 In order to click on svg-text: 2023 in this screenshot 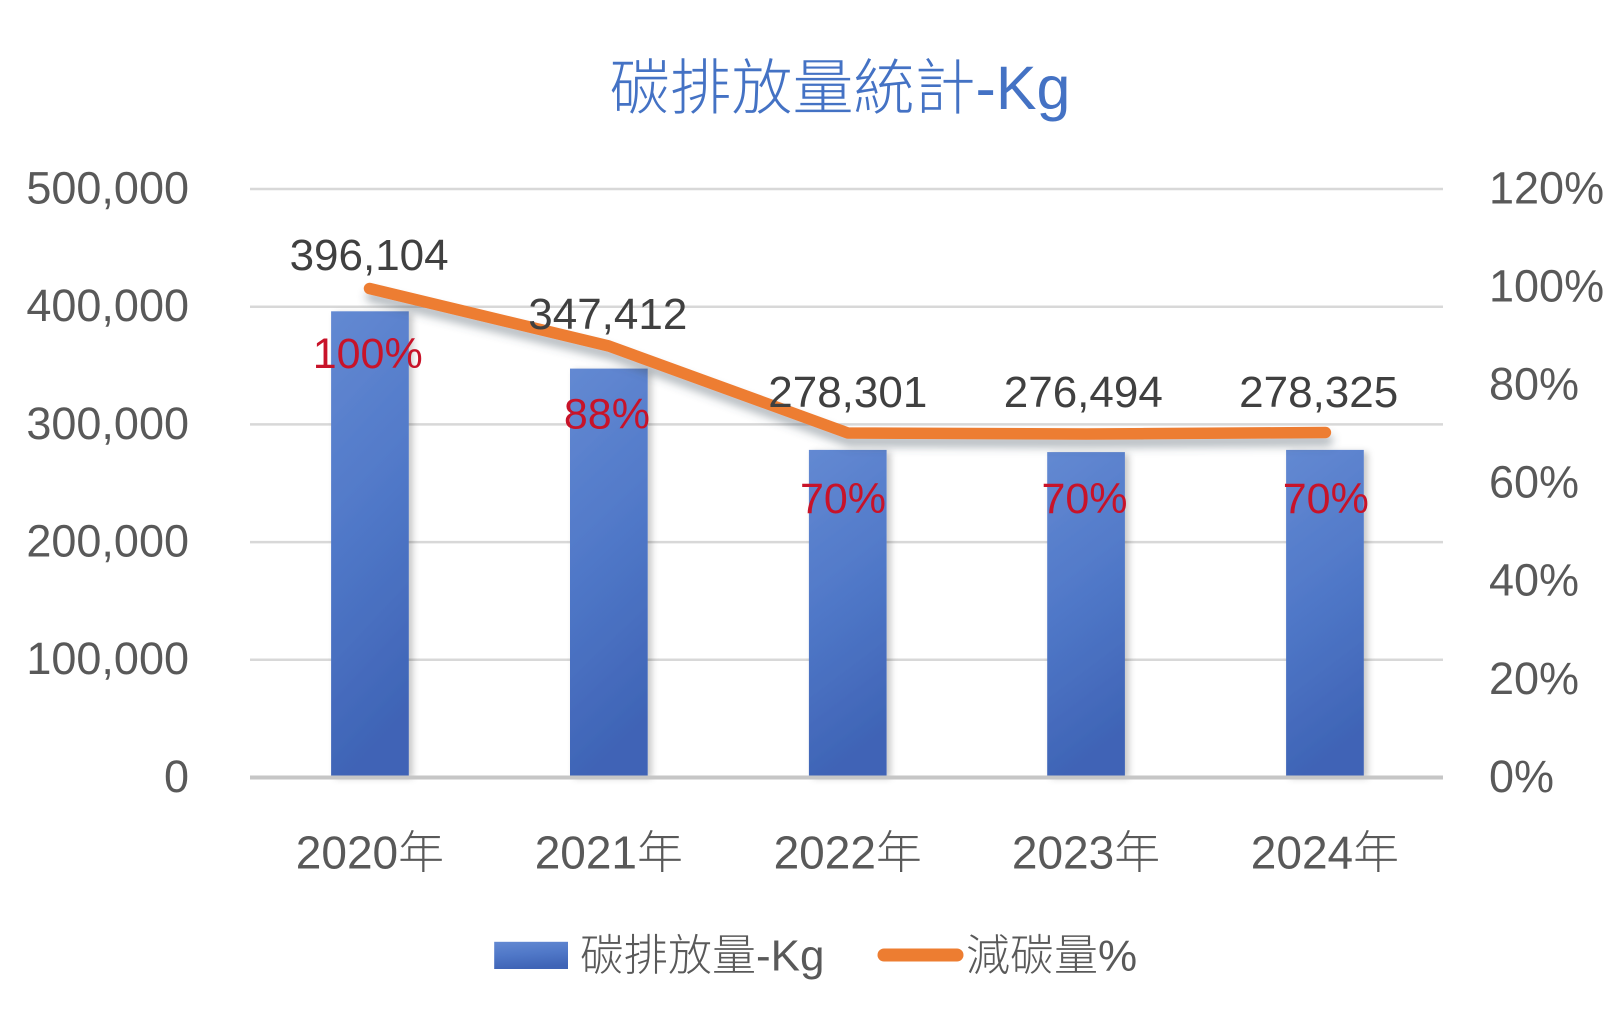, I will do `click(1063, 853)`.